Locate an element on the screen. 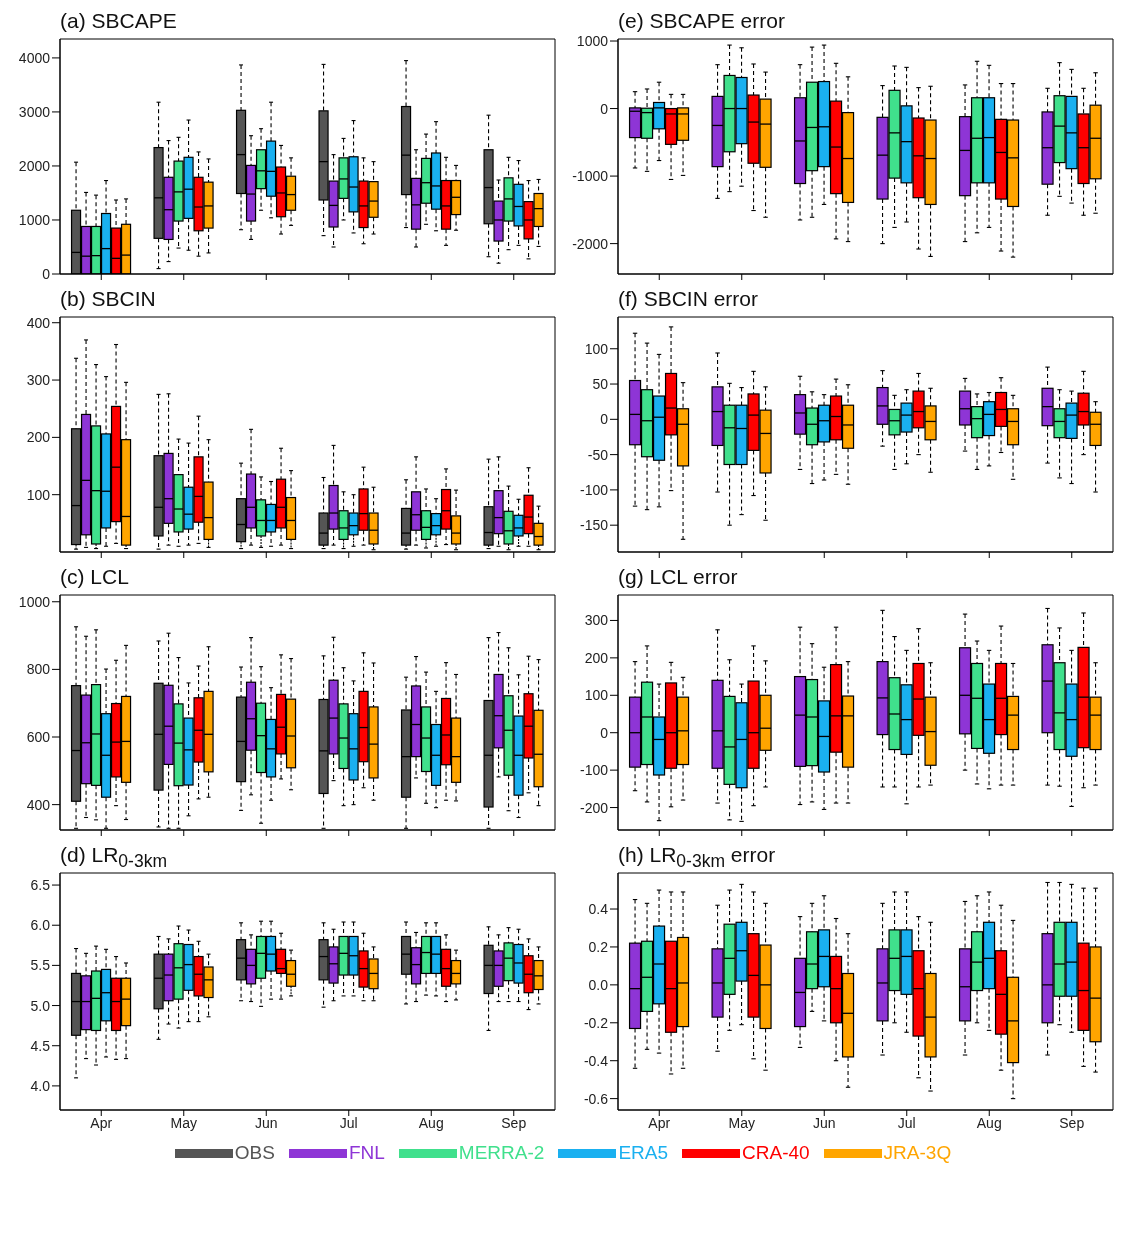 The image size is (1125, 1236). chart-title: (h) LR$_{0-3km}$ error is located at coordinates (697, 857).